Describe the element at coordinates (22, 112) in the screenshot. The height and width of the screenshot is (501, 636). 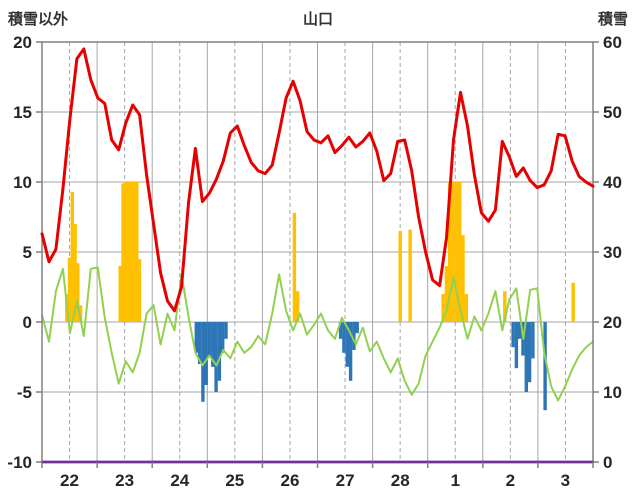
I see `svg-text: 15` at that location.